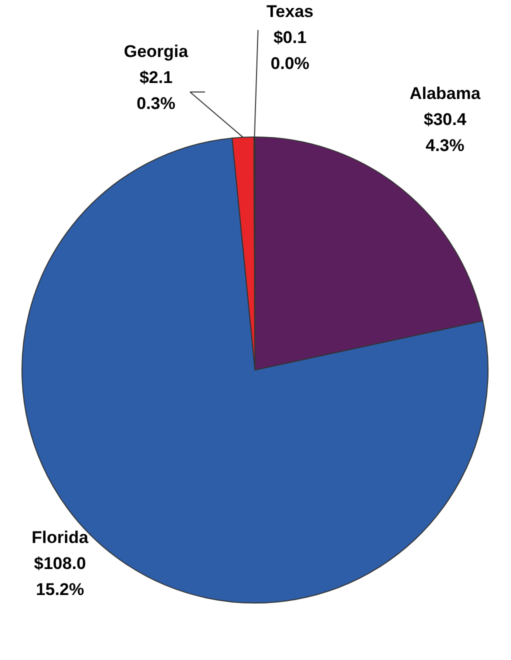  I want to click on slice-label: Georgia, so click(156, 51).